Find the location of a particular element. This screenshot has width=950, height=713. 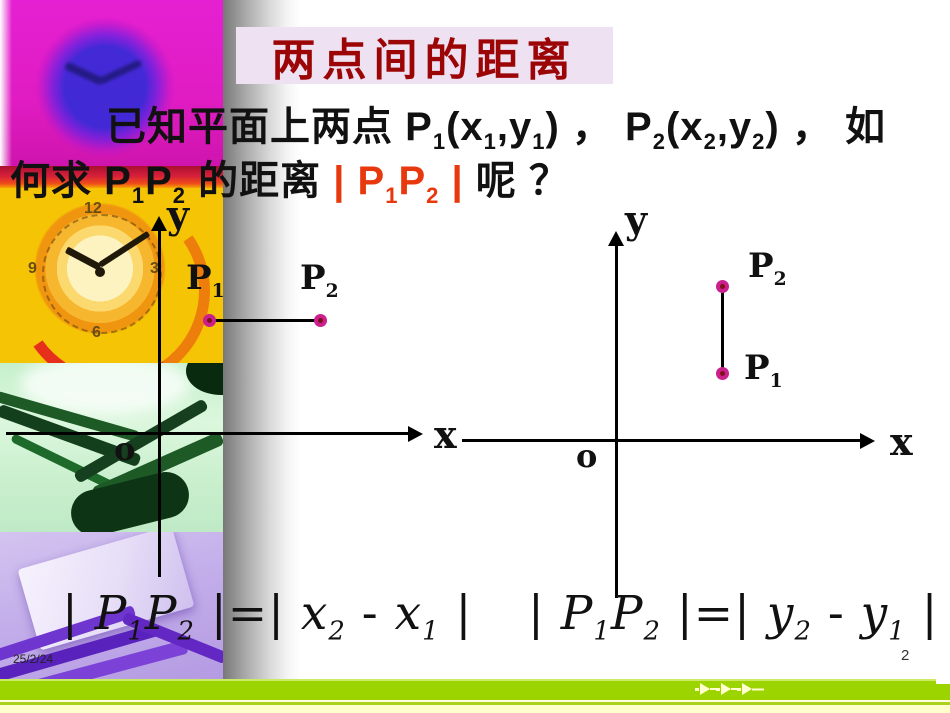

date-label: 25/2/24 is located at coordinates (33, 659).